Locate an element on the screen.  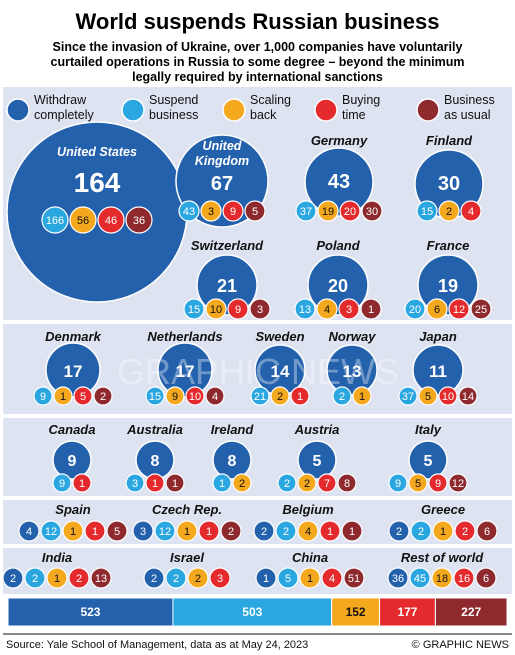
dot-value: 166 is located at coordinates (55, 221).